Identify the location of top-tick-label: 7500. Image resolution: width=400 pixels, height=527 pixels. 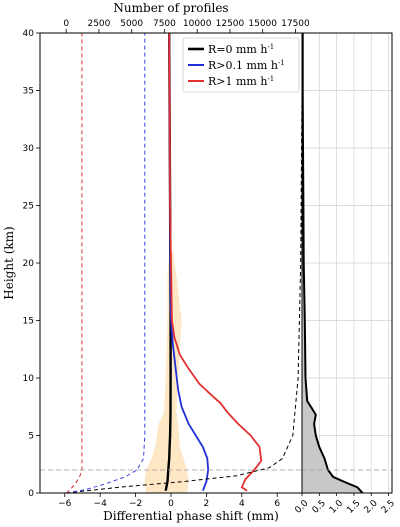
(164, 24).